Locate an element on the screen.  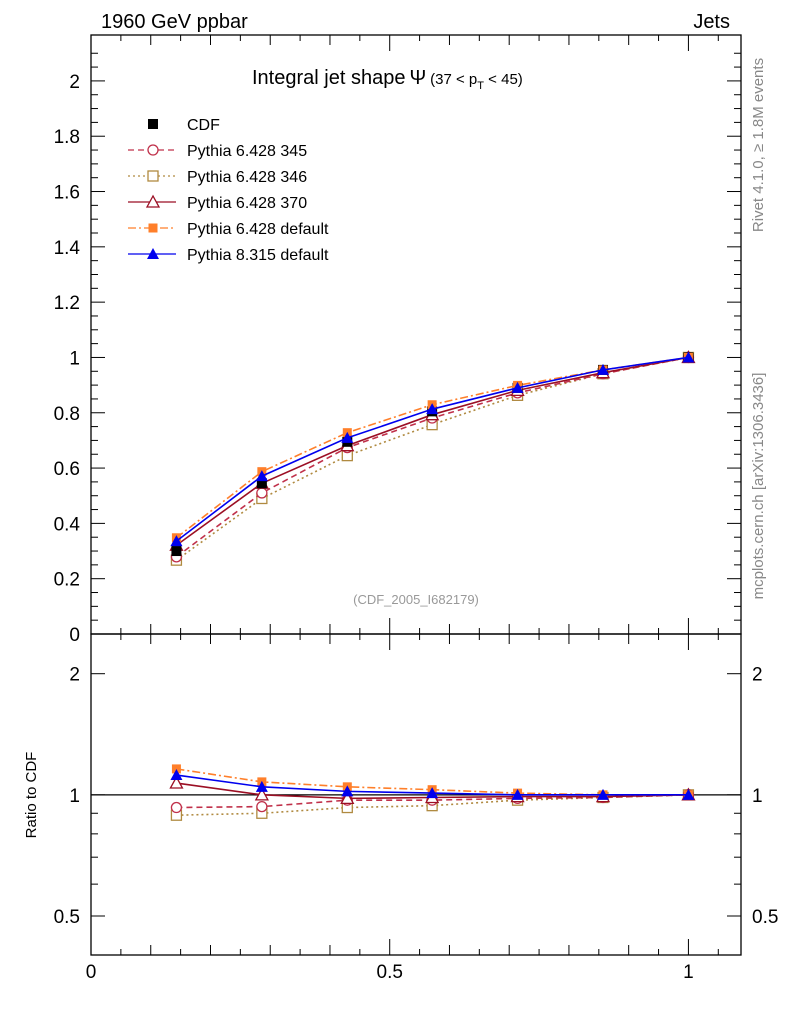
x-tick-label: 1 is located at coordinates (688, 972).